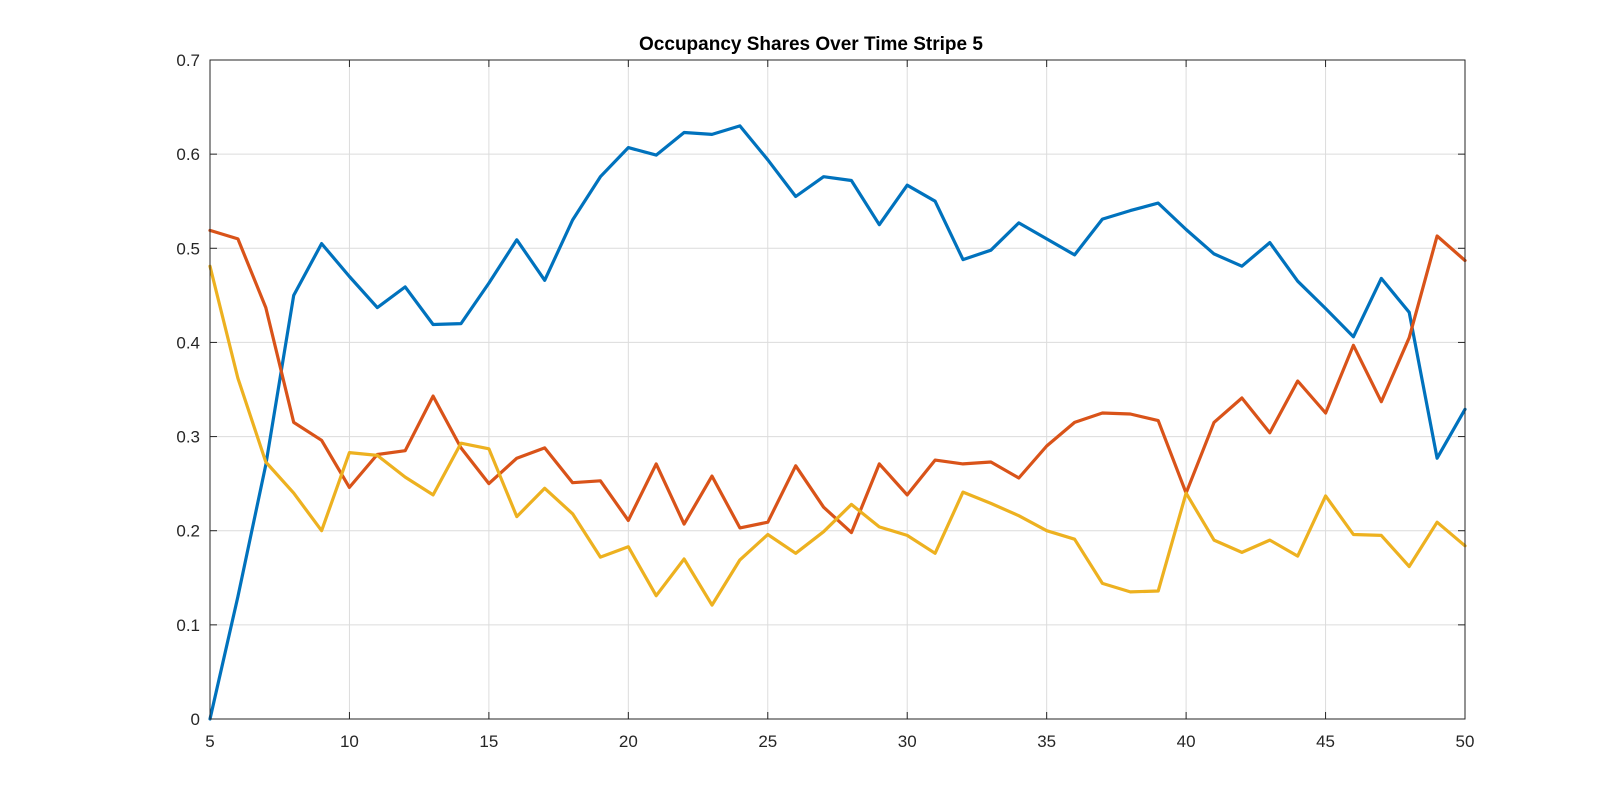  What do you see at coordinates (1186, 741) in the screenshot?
I see `x-tick-label: 40` at bounding box center [1186, 741].